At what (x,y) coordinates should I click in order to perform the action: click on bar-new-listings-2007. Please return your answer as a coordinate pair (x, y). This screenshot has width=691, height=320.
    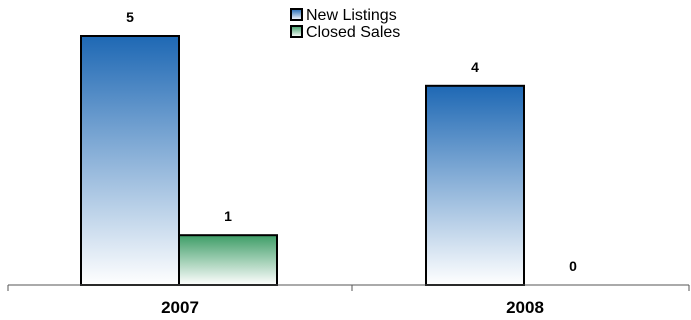
    Looking at the image, I should click on (130, 160).